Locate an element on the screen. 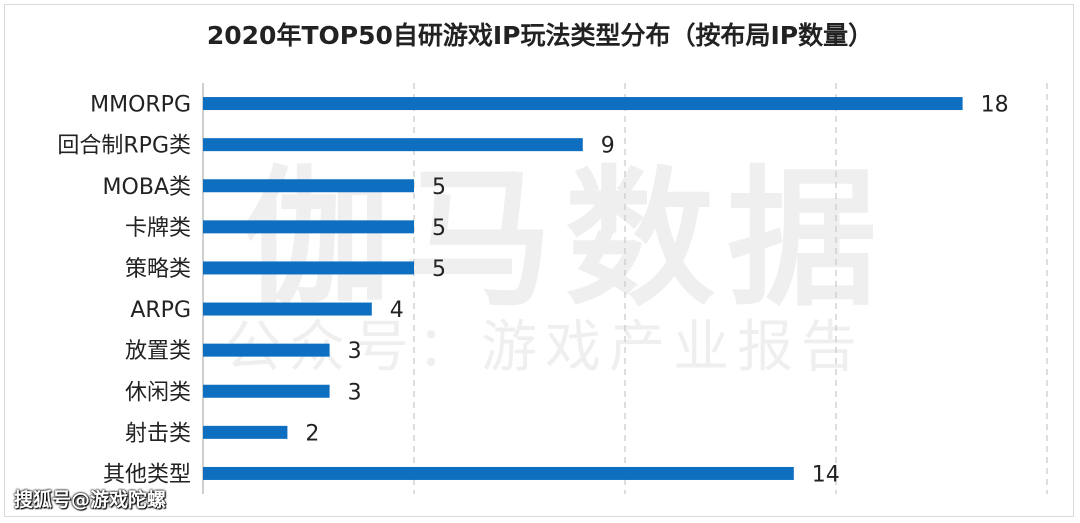 Image resolution: width=1080 pixels, height=523 pixels. category-label-7: 休闲类 is located at coordinates (158, 392).